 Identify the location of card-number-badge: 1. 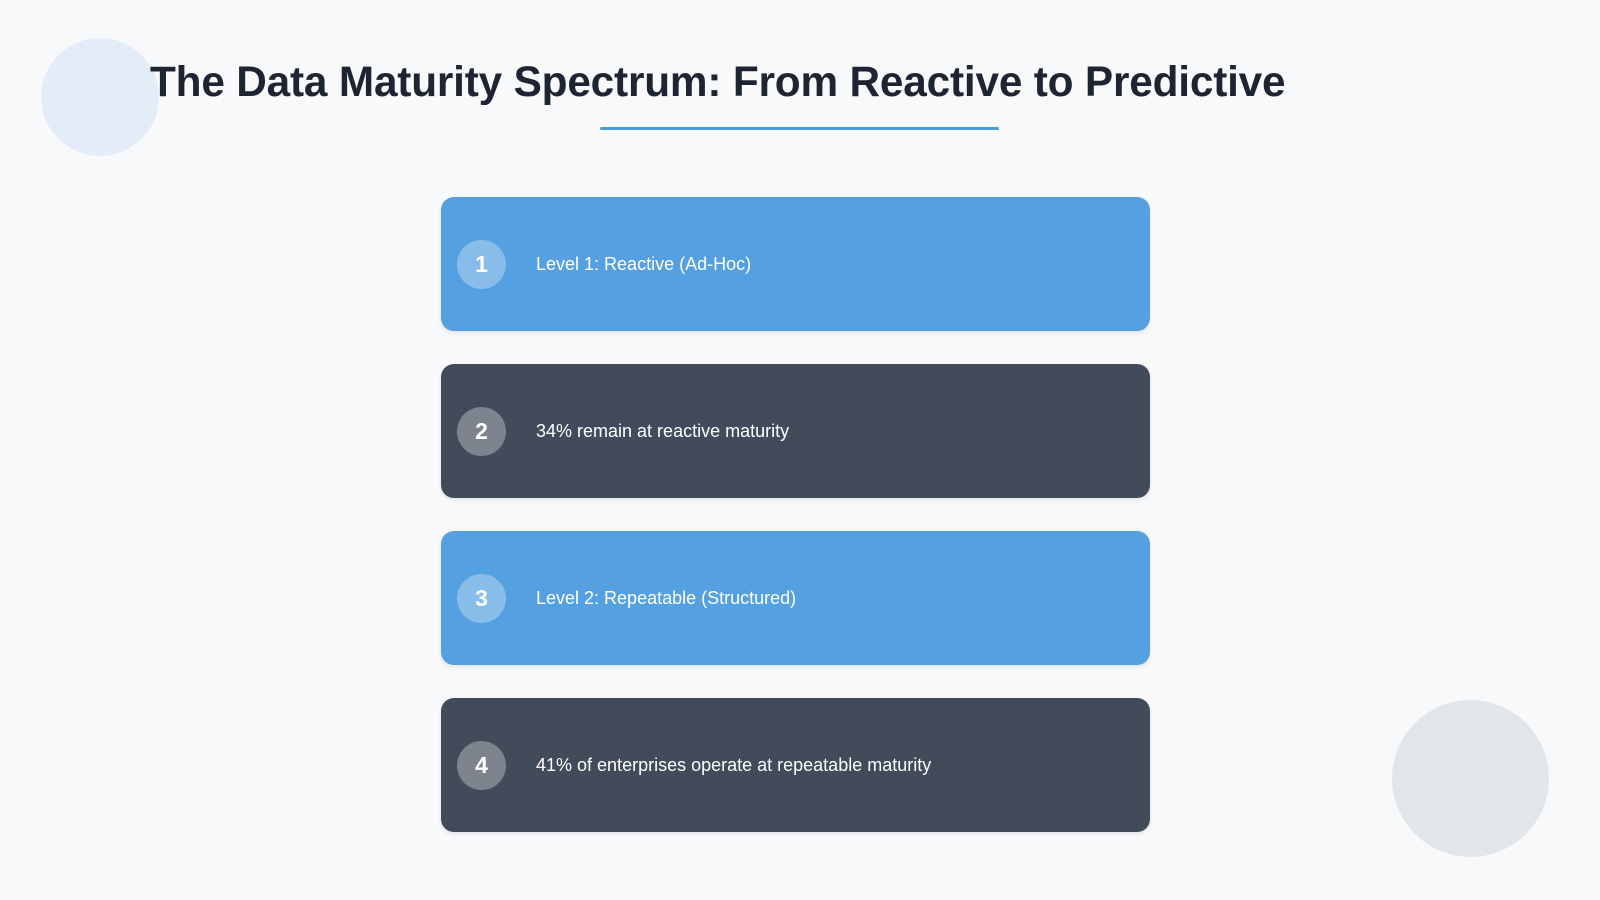
(481, 264).